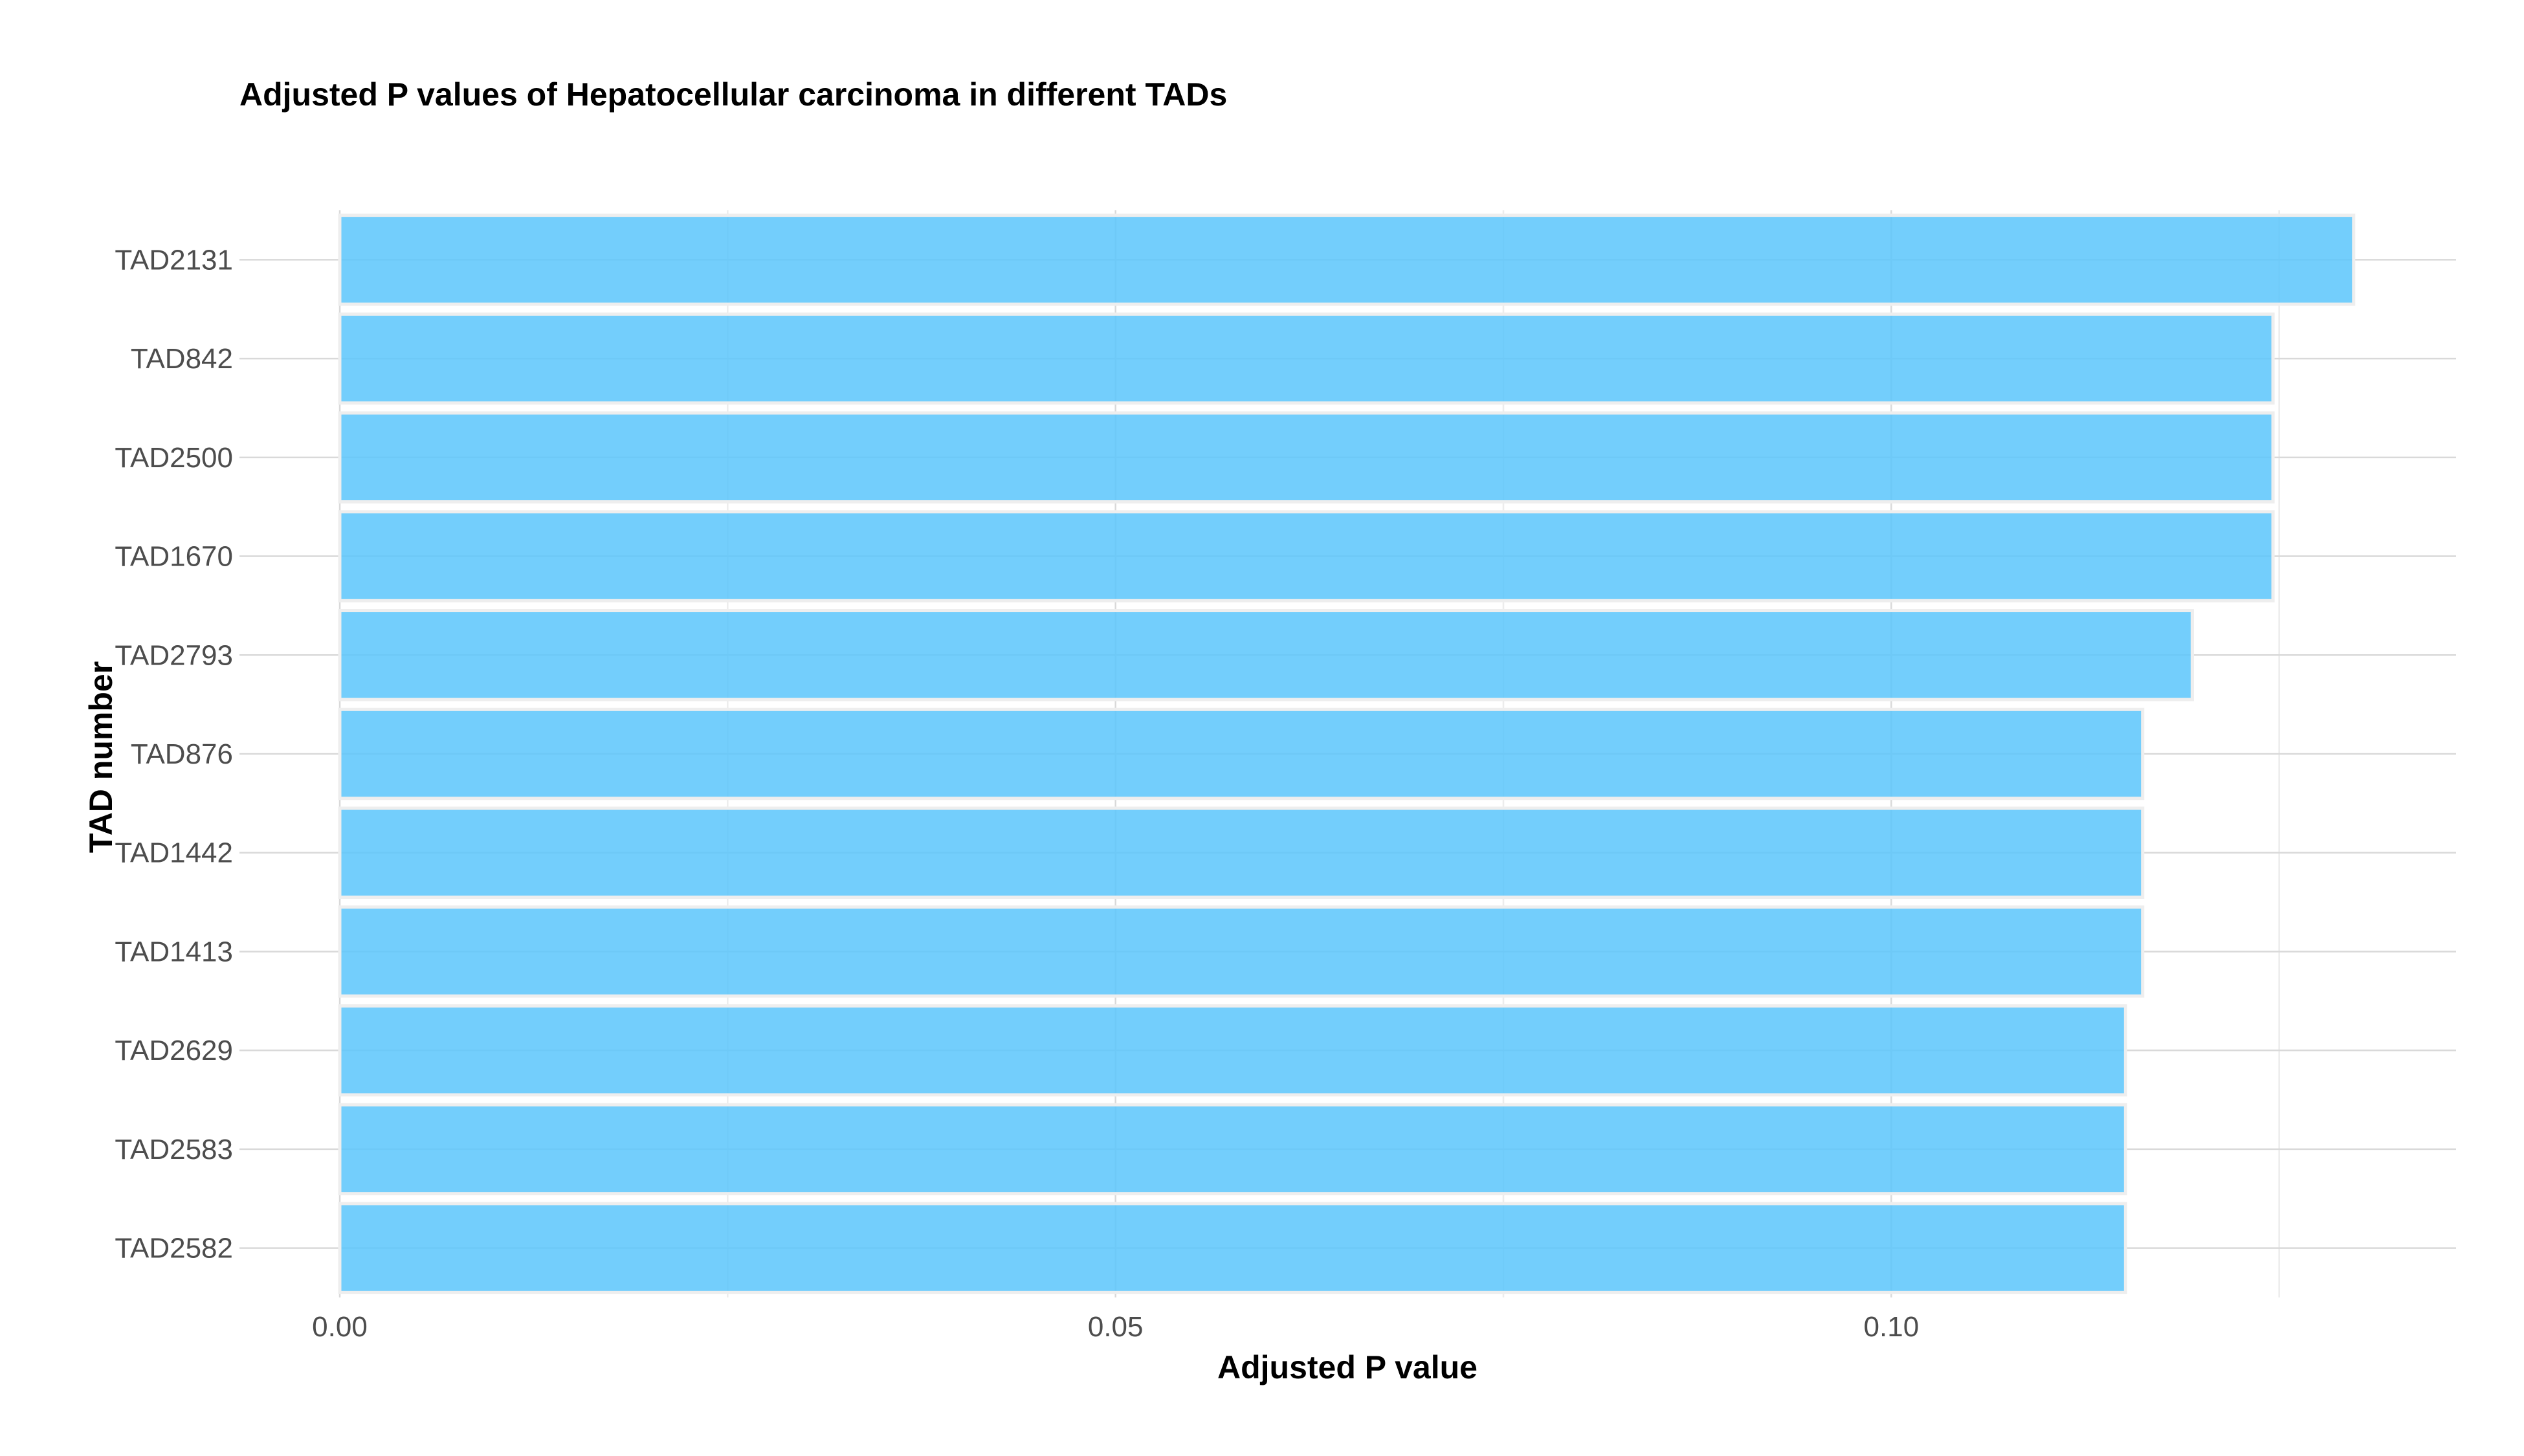 The height and width of the screenshot is (1456, 2524). Describe the element at coordinates (174, 1248) in the screenshot. I see `y-tick-label: TAD2582` at that location.